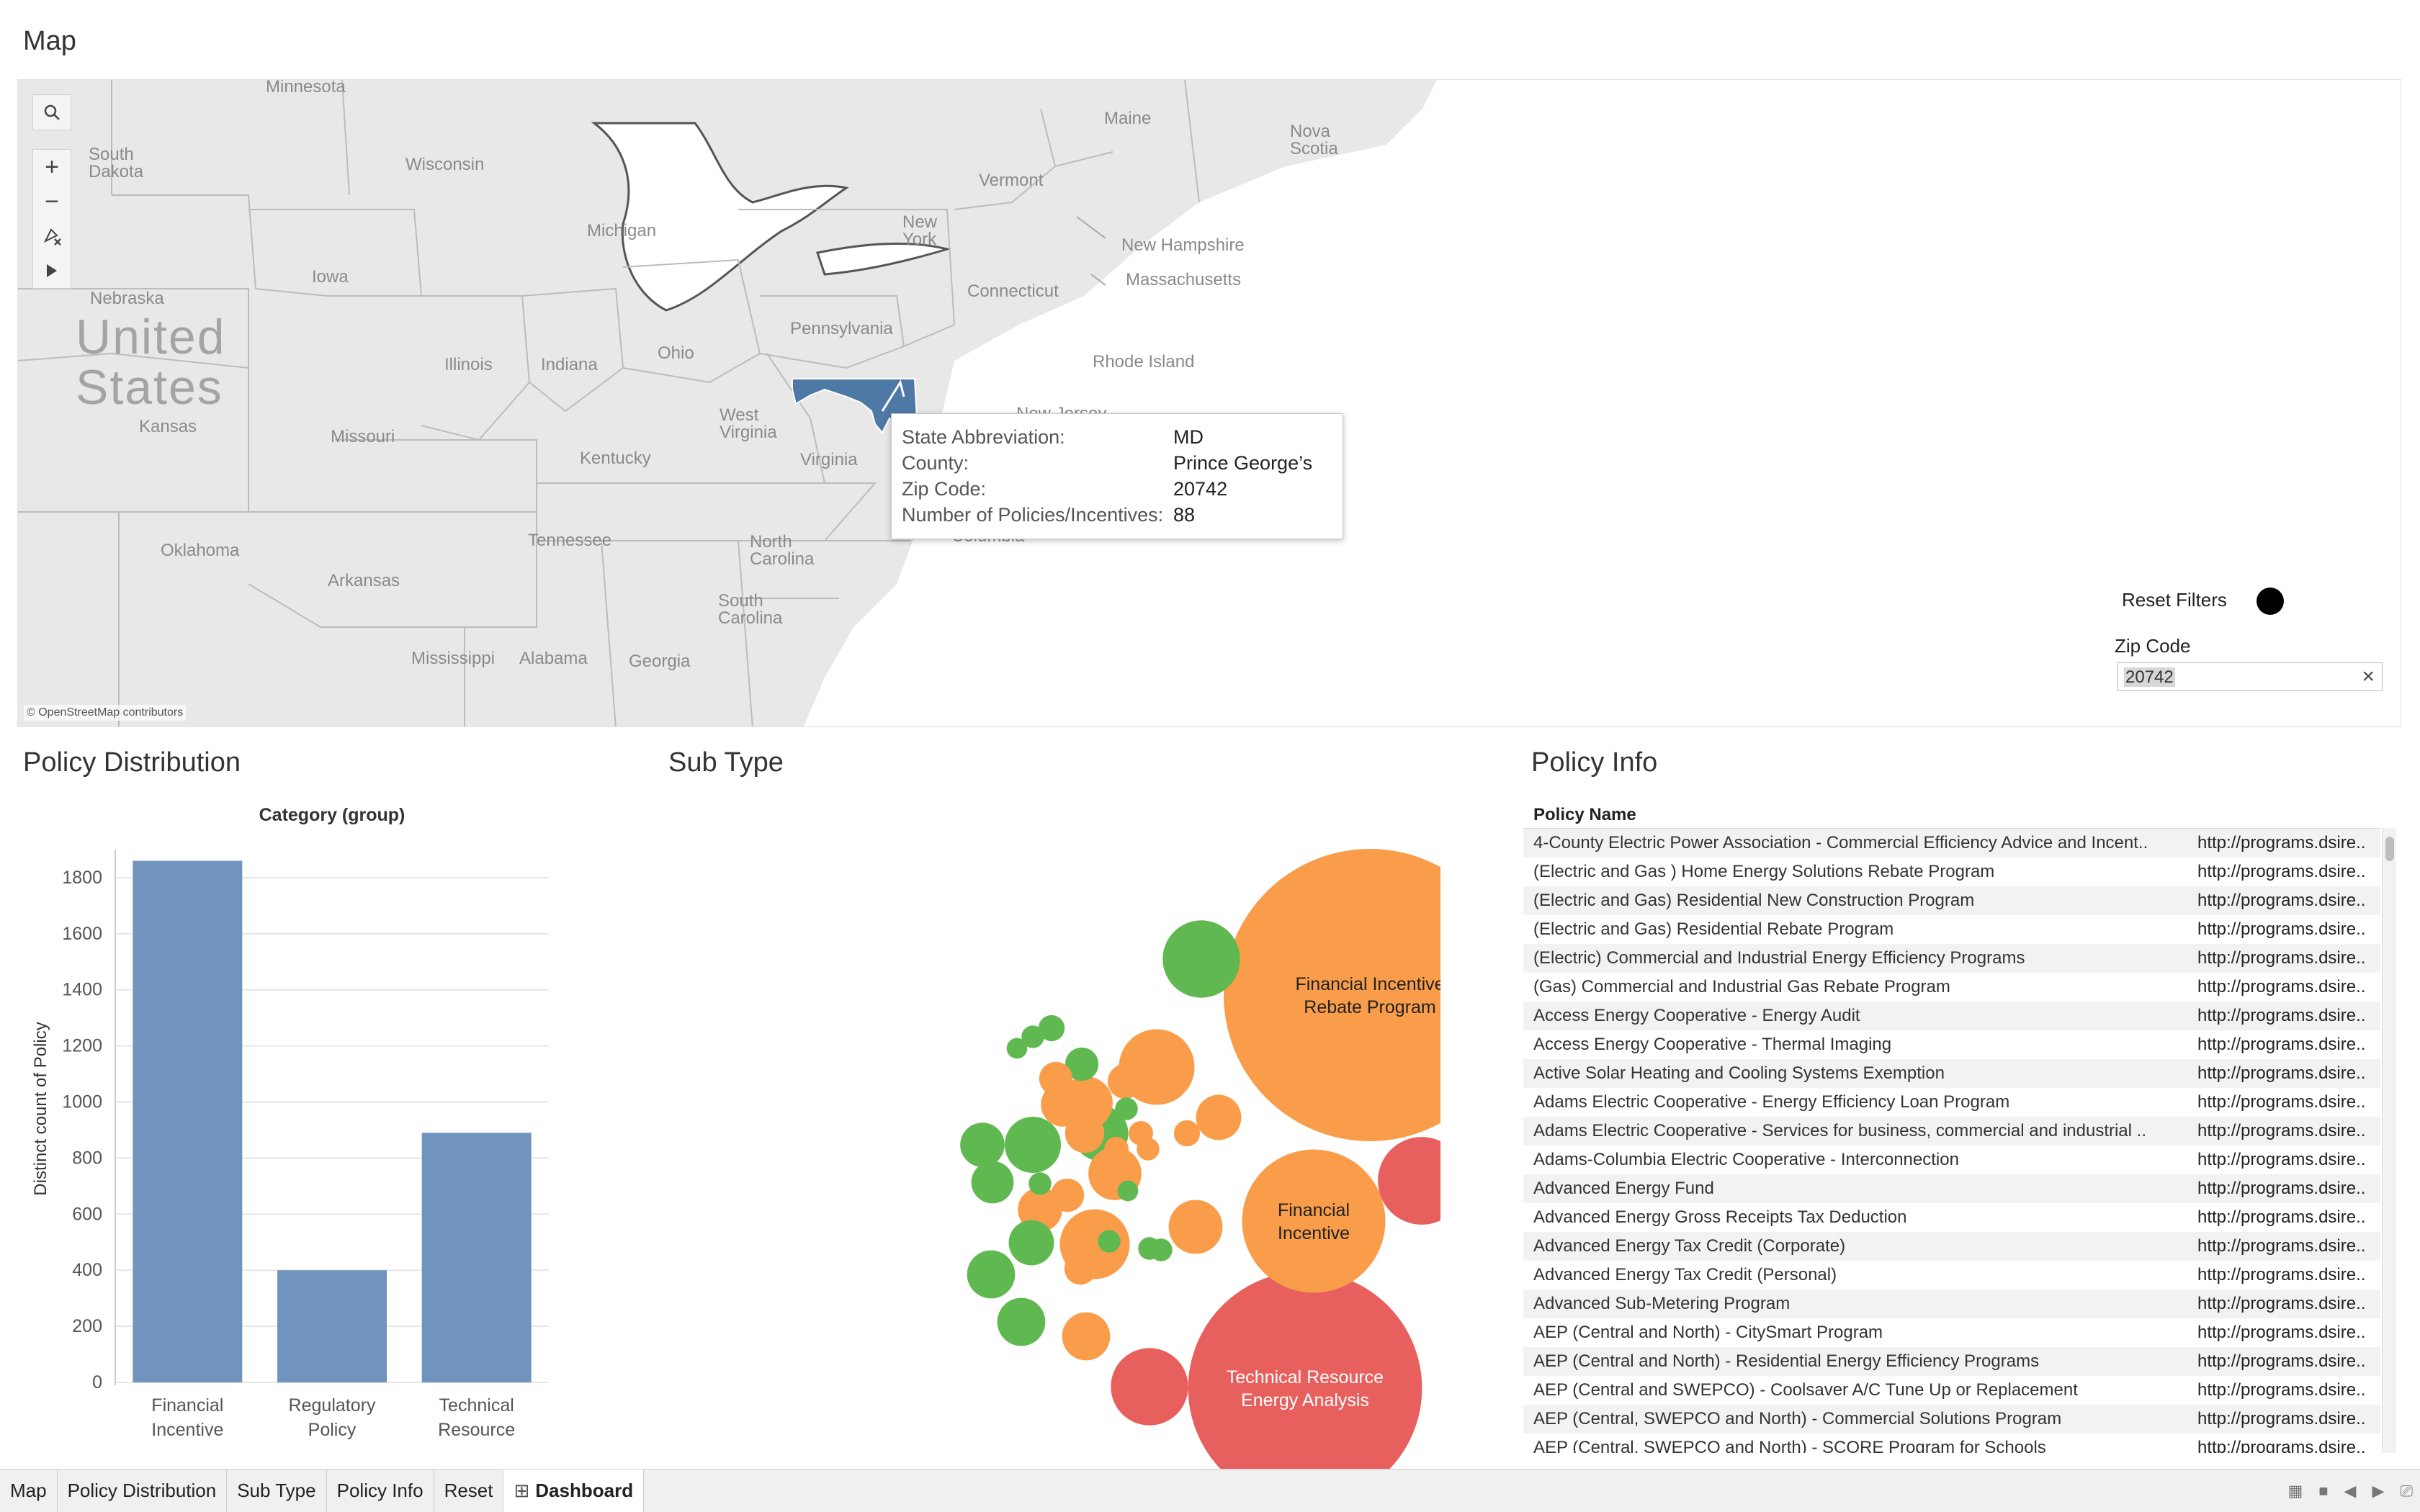 The image size is (2420, 1512). I want to click on tab-policy-info: Policy Info, so click(380, 1491).